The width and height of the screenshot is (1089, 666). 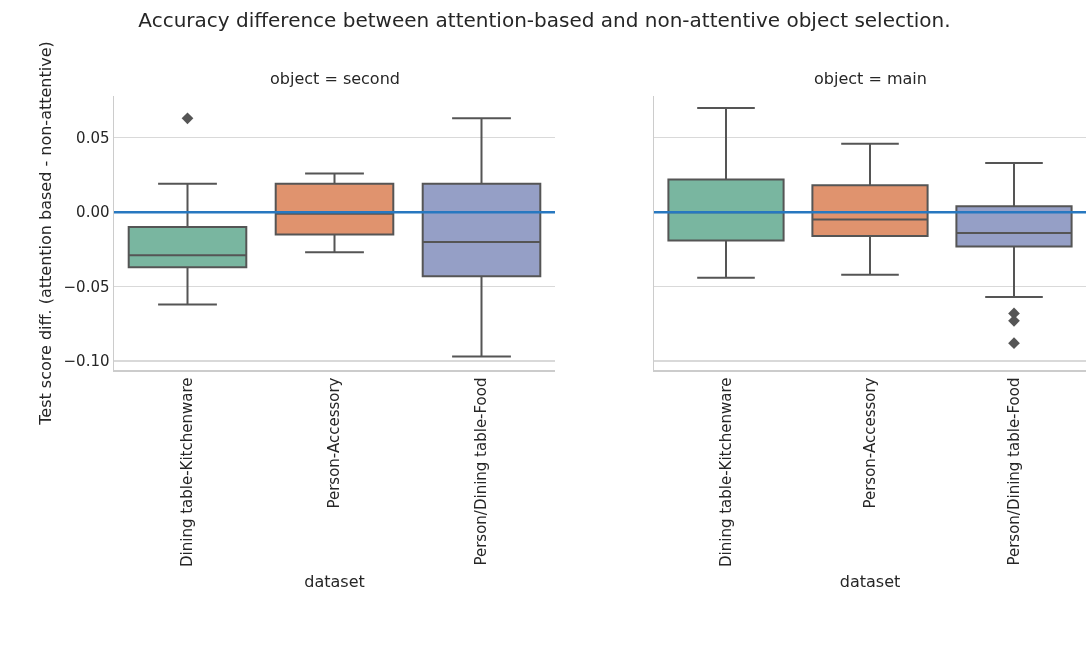 I want to click on chart-title: Accuracy difference between attention-based and non-attentive object selection., so click(x=544, y=20).